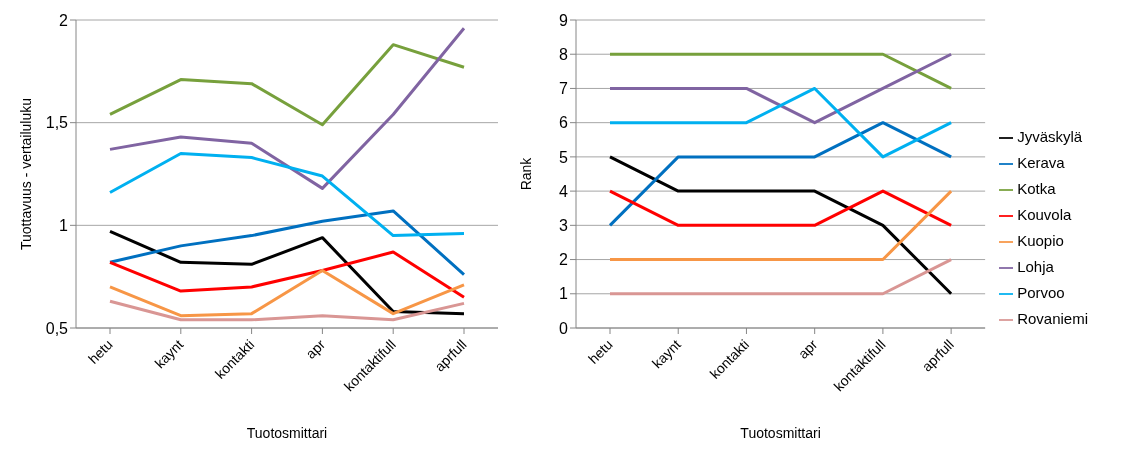  Describe the element at coordinates (1052, 318) in the screenshot. I see `legend-label: Rovaniemi` at that location.